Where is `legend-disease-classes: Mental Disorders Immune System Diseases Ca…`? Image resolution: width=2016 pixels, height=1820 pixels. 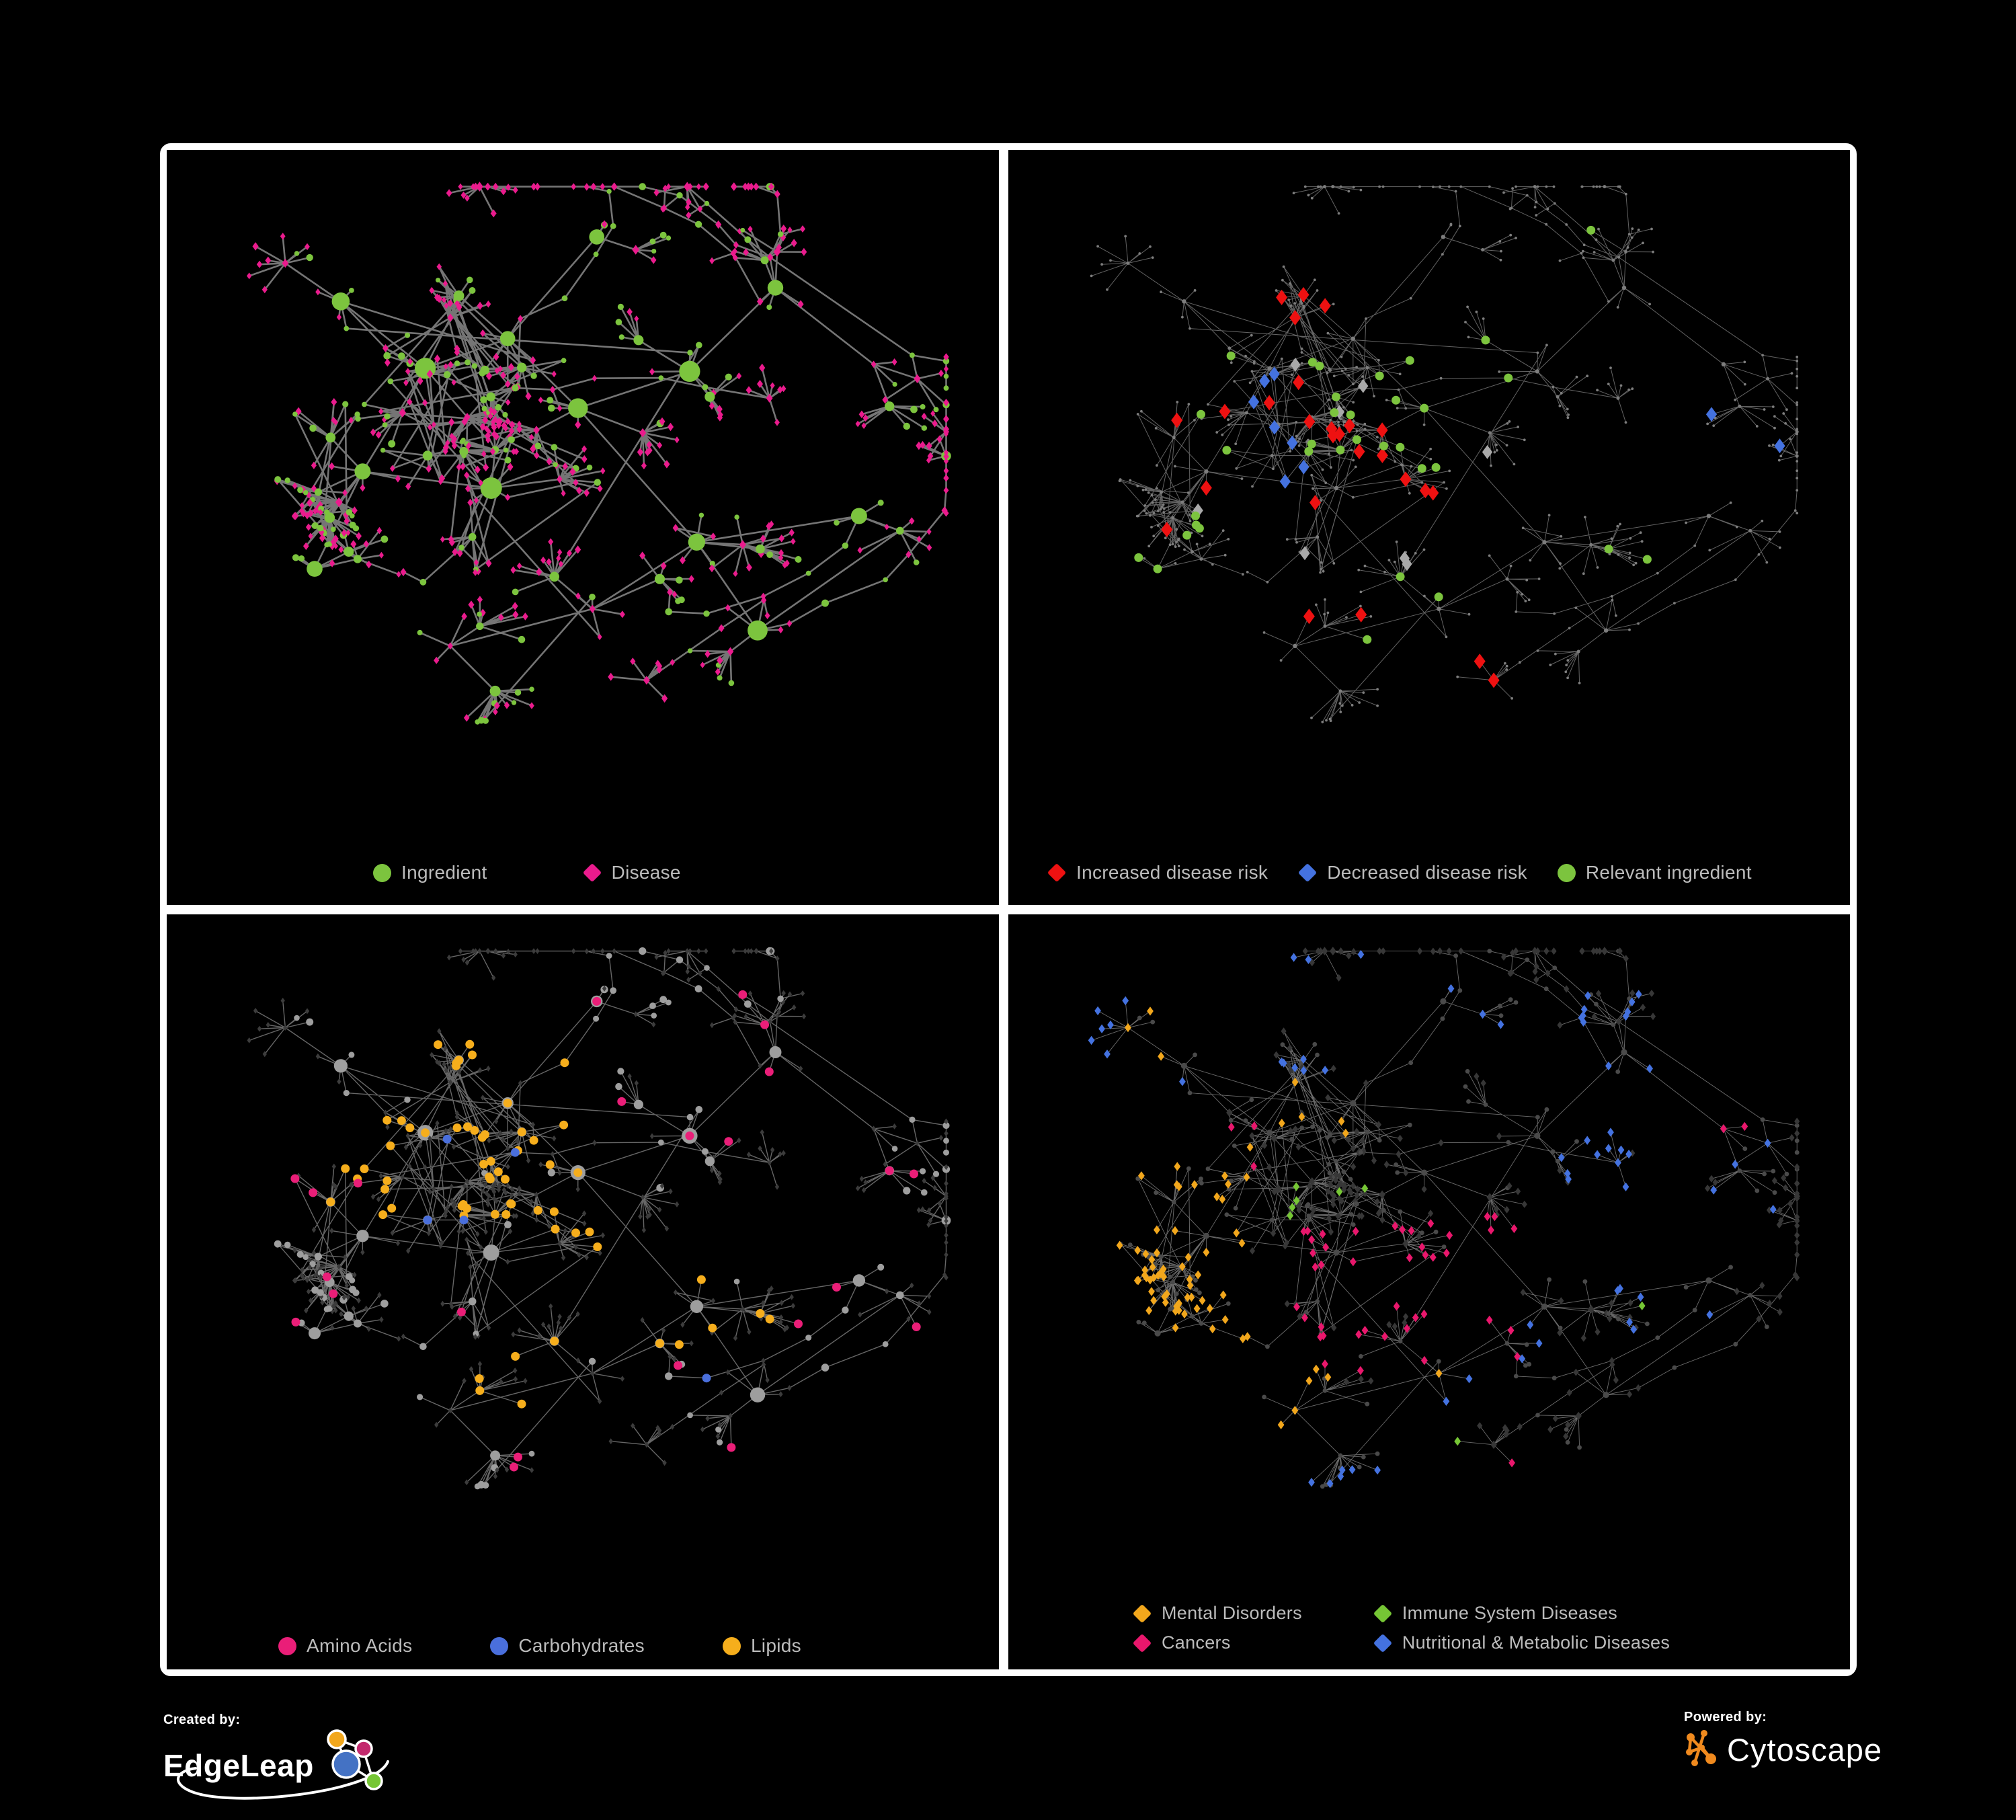
legend-disease-classes: Mental Disorders Immune System Diseases Ca… is located at coordinates (1429, 1628).